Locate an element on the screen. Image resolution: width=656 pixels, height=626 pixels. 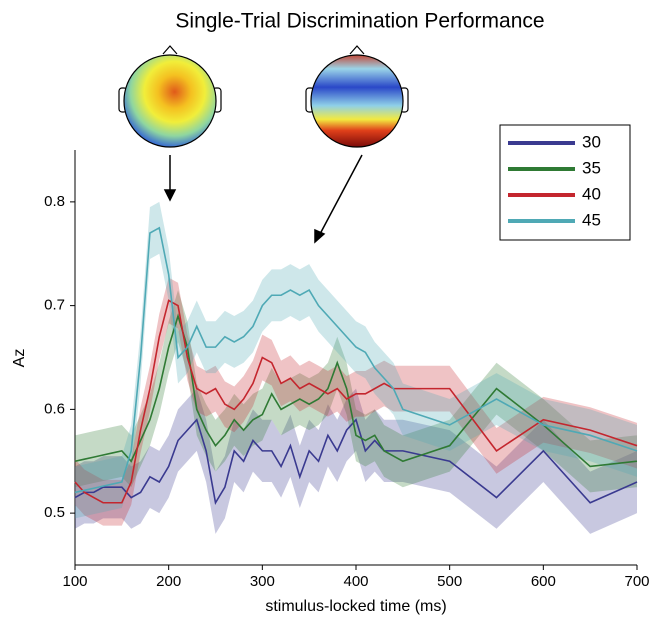
x-tick-label: 100 is located at coordinates (74, 581).